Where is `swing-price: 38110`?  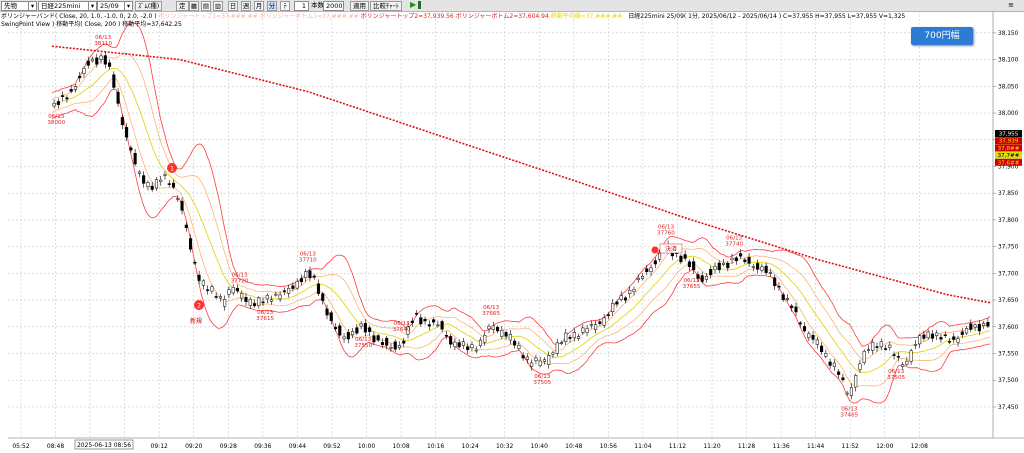
swing-price: 38110 is located at coordinates (103, 44).